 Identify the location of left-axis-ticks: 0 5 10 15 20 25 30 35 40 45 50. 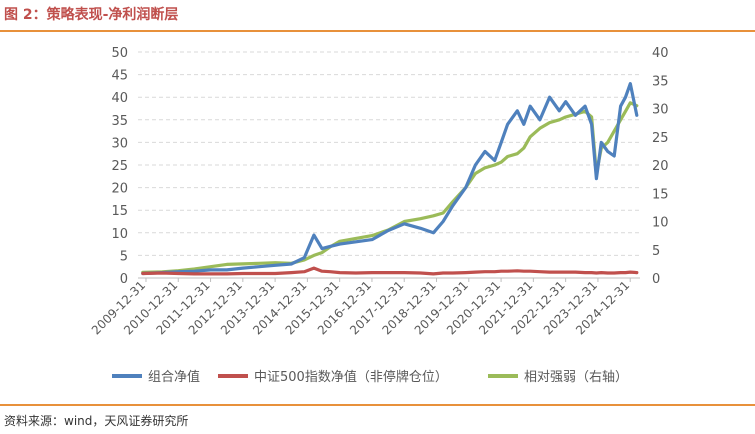
(119, 166).